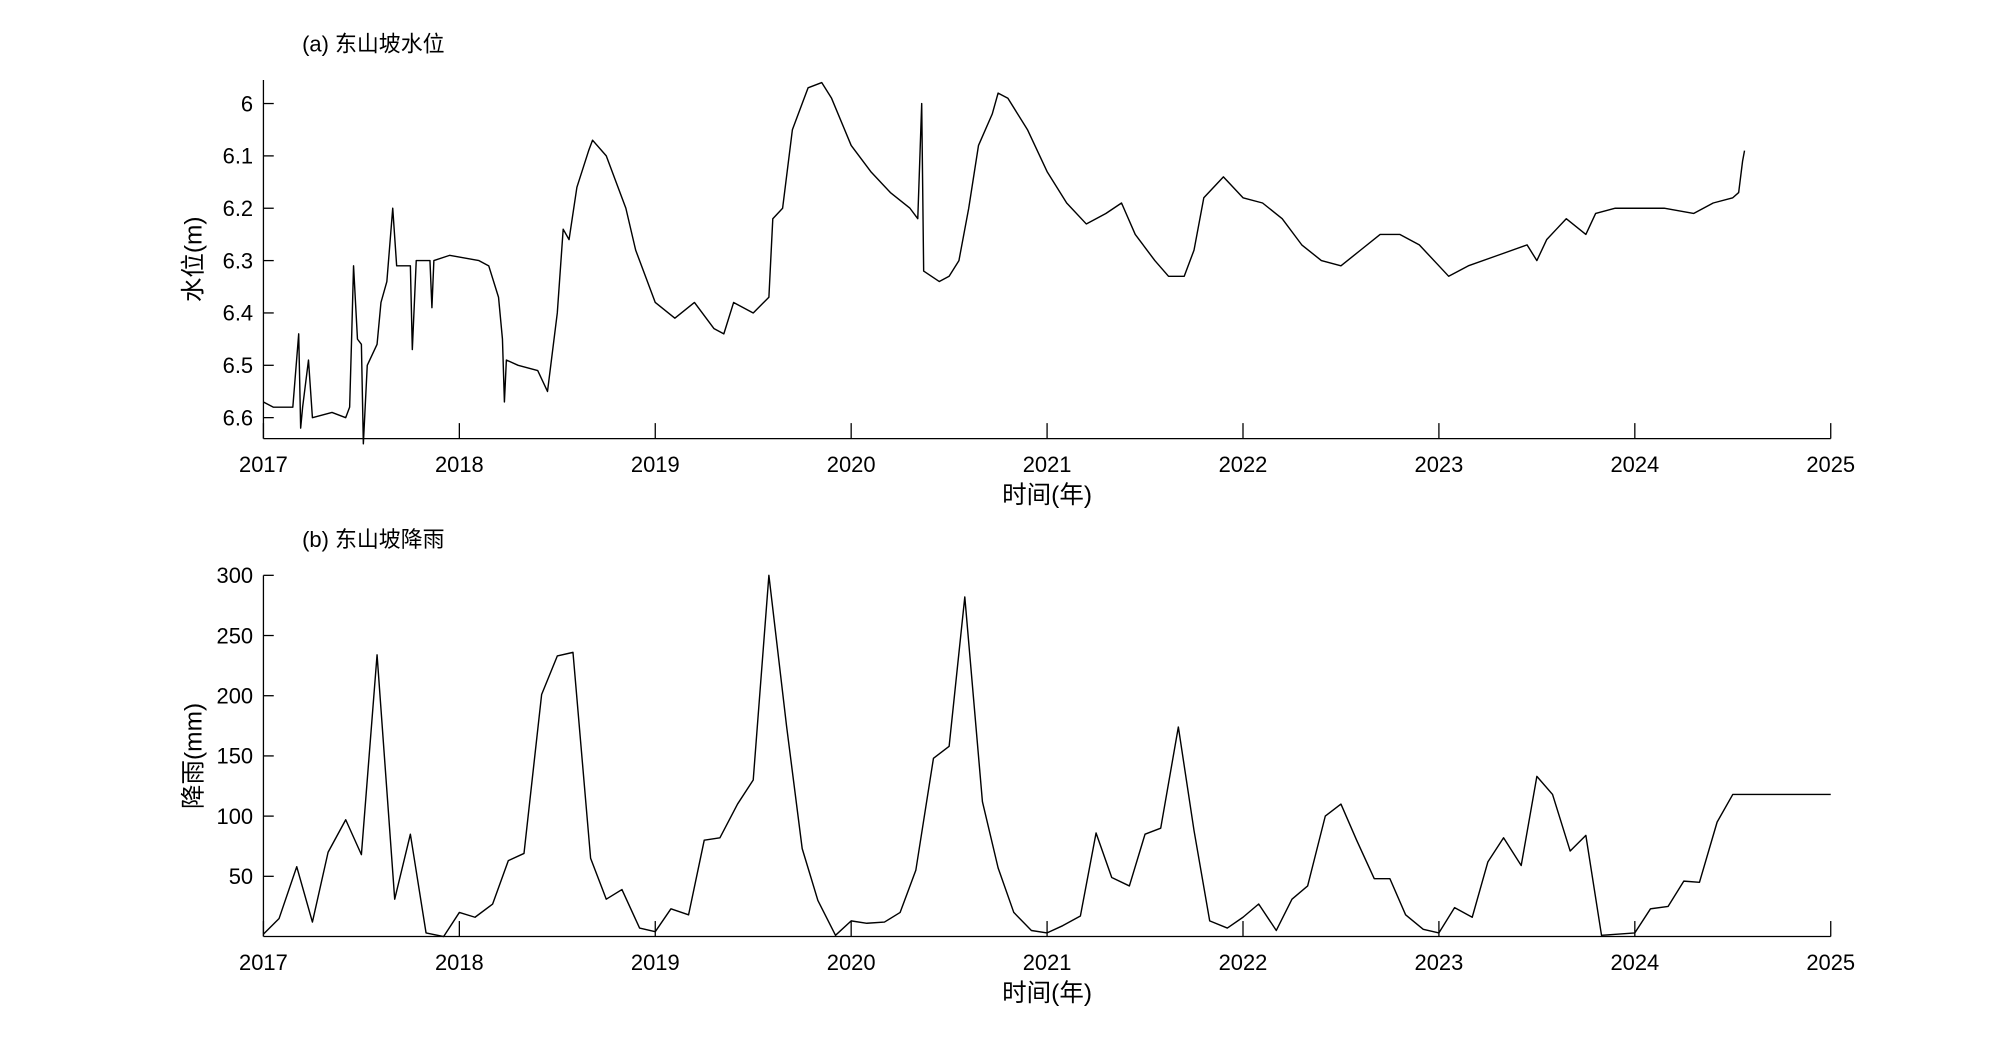  What do you see at coordinates (235, 695) in the screenshot?
I see `y-tick-label: 200` at bounding box center [235, 695].